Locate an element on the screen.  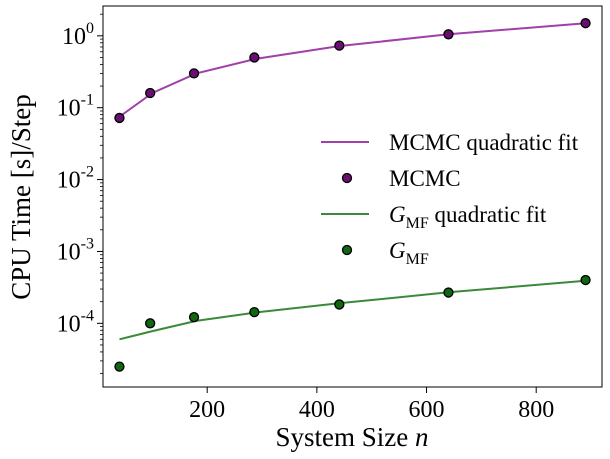
x-tick-label-400: 400 is located at coordinates (317, 410).